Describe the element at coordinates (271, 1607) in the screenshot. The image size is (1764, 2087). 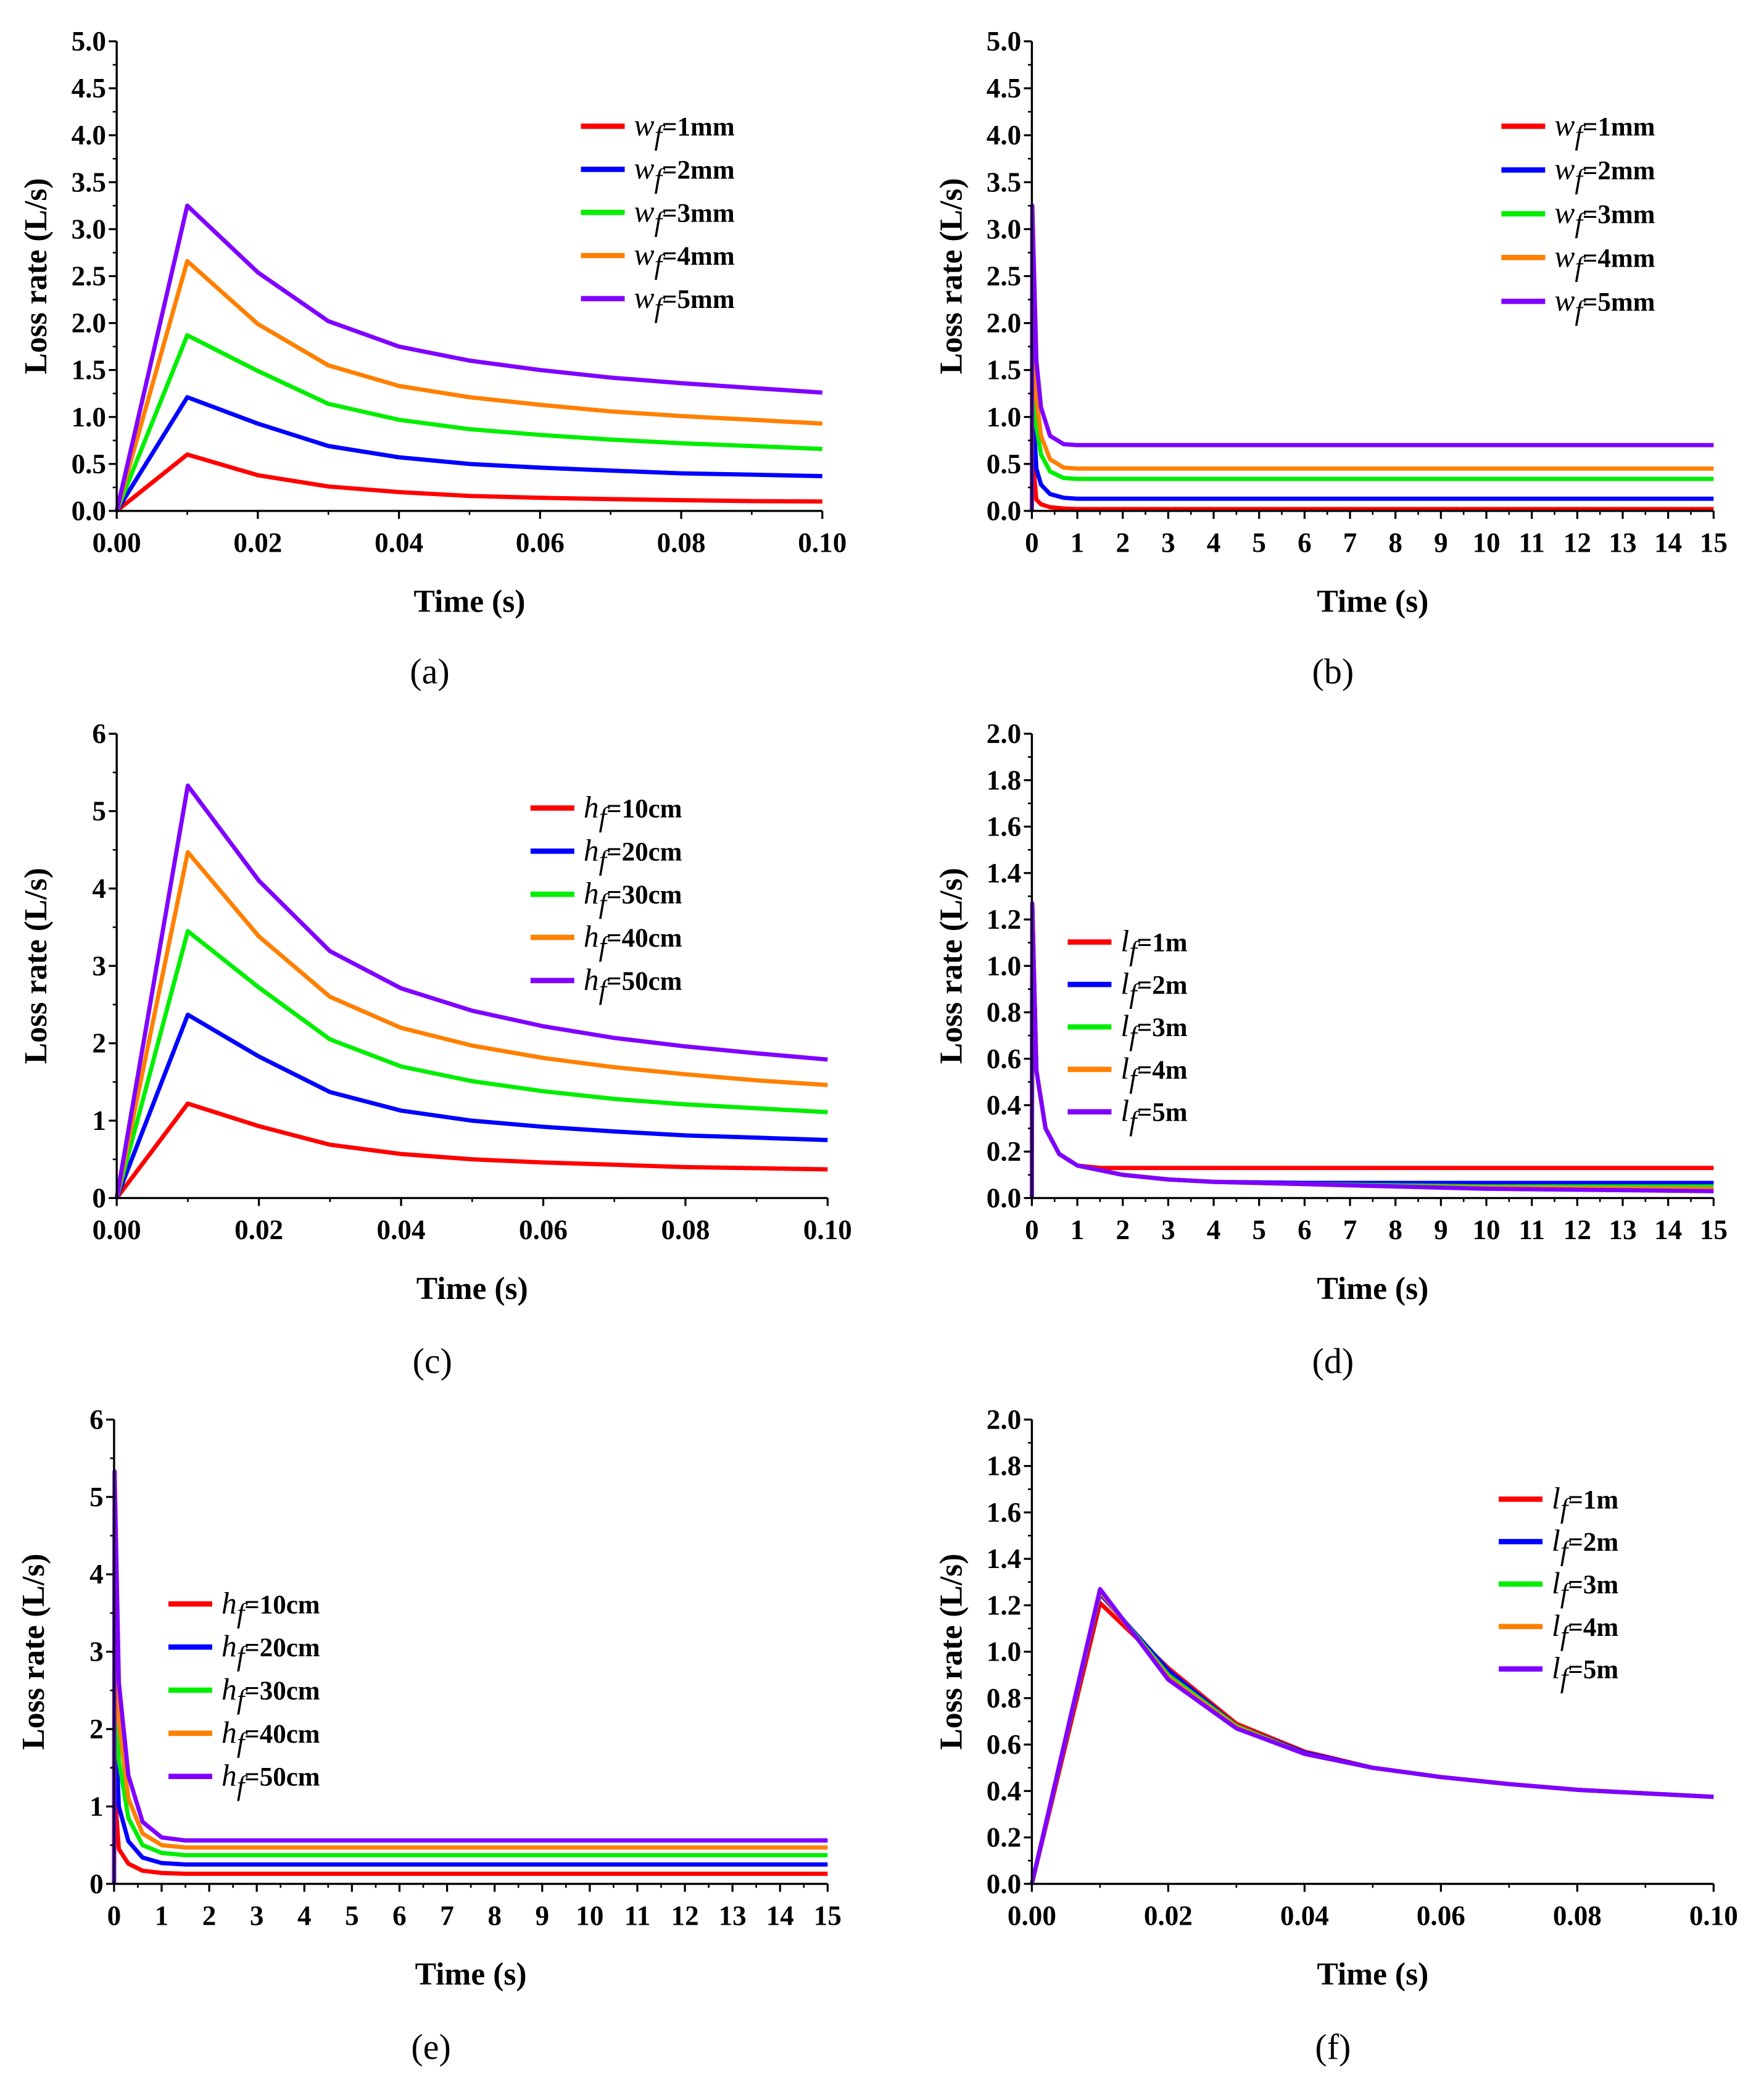
I see `legend-label: hf=10cm` at that location.